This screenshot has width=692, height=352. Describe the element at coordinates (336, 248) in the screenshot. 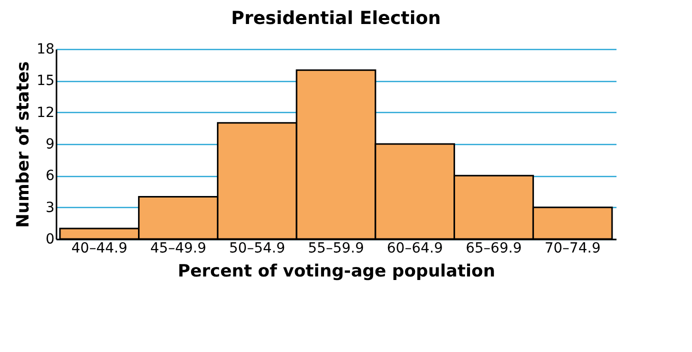

I see `x-tick-label: 55–59.9` at that location.